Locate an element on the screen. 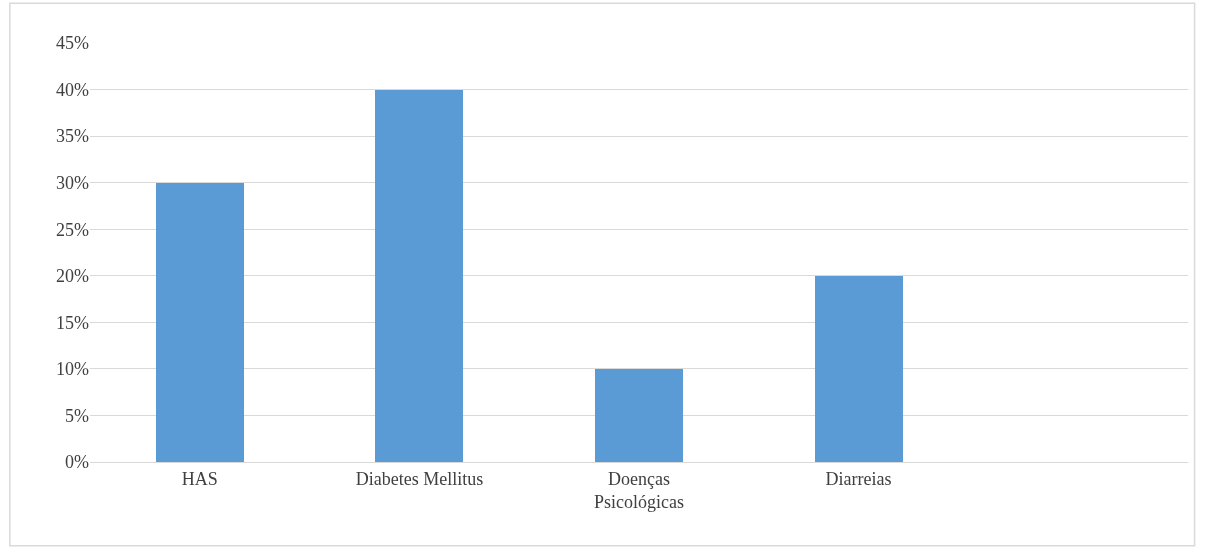 The height and width of the screenshot is (548, 1205). x-tick-label: Doenças Psicológicas is located at coordinates (639, 490).